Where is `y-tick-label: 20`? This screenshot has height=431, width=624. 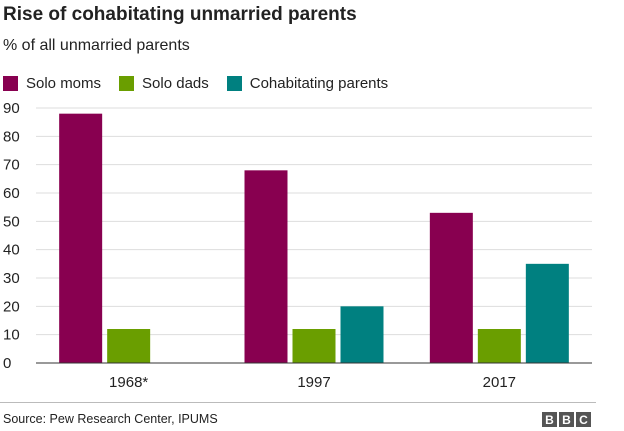
y-tick-label: 20 is located at coordinates (11, 306).